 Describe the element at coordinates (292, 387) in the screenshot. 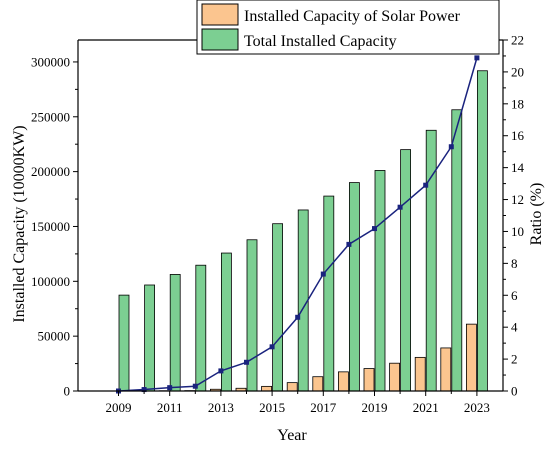

I see `bar-solar-2016` at that location.